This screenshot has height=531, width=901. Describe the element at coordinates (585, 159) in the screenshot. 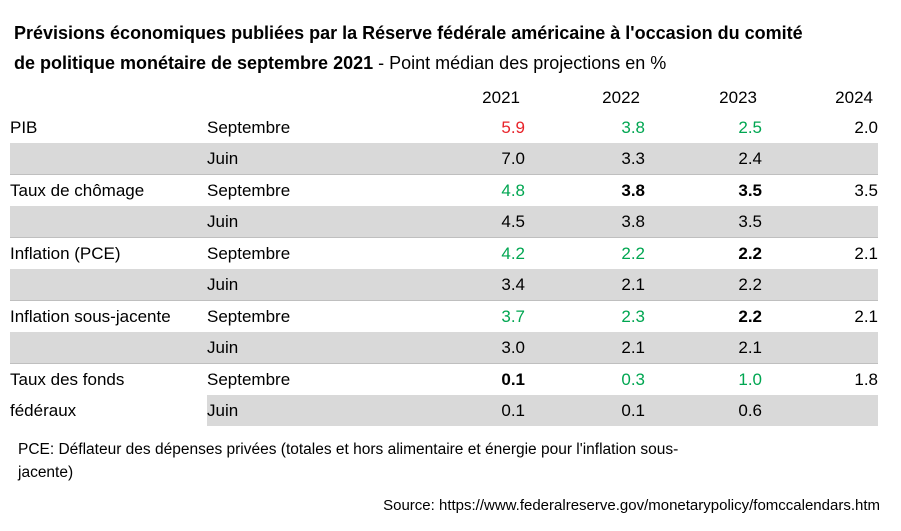

I see `value-cell: 3.3` at that location.